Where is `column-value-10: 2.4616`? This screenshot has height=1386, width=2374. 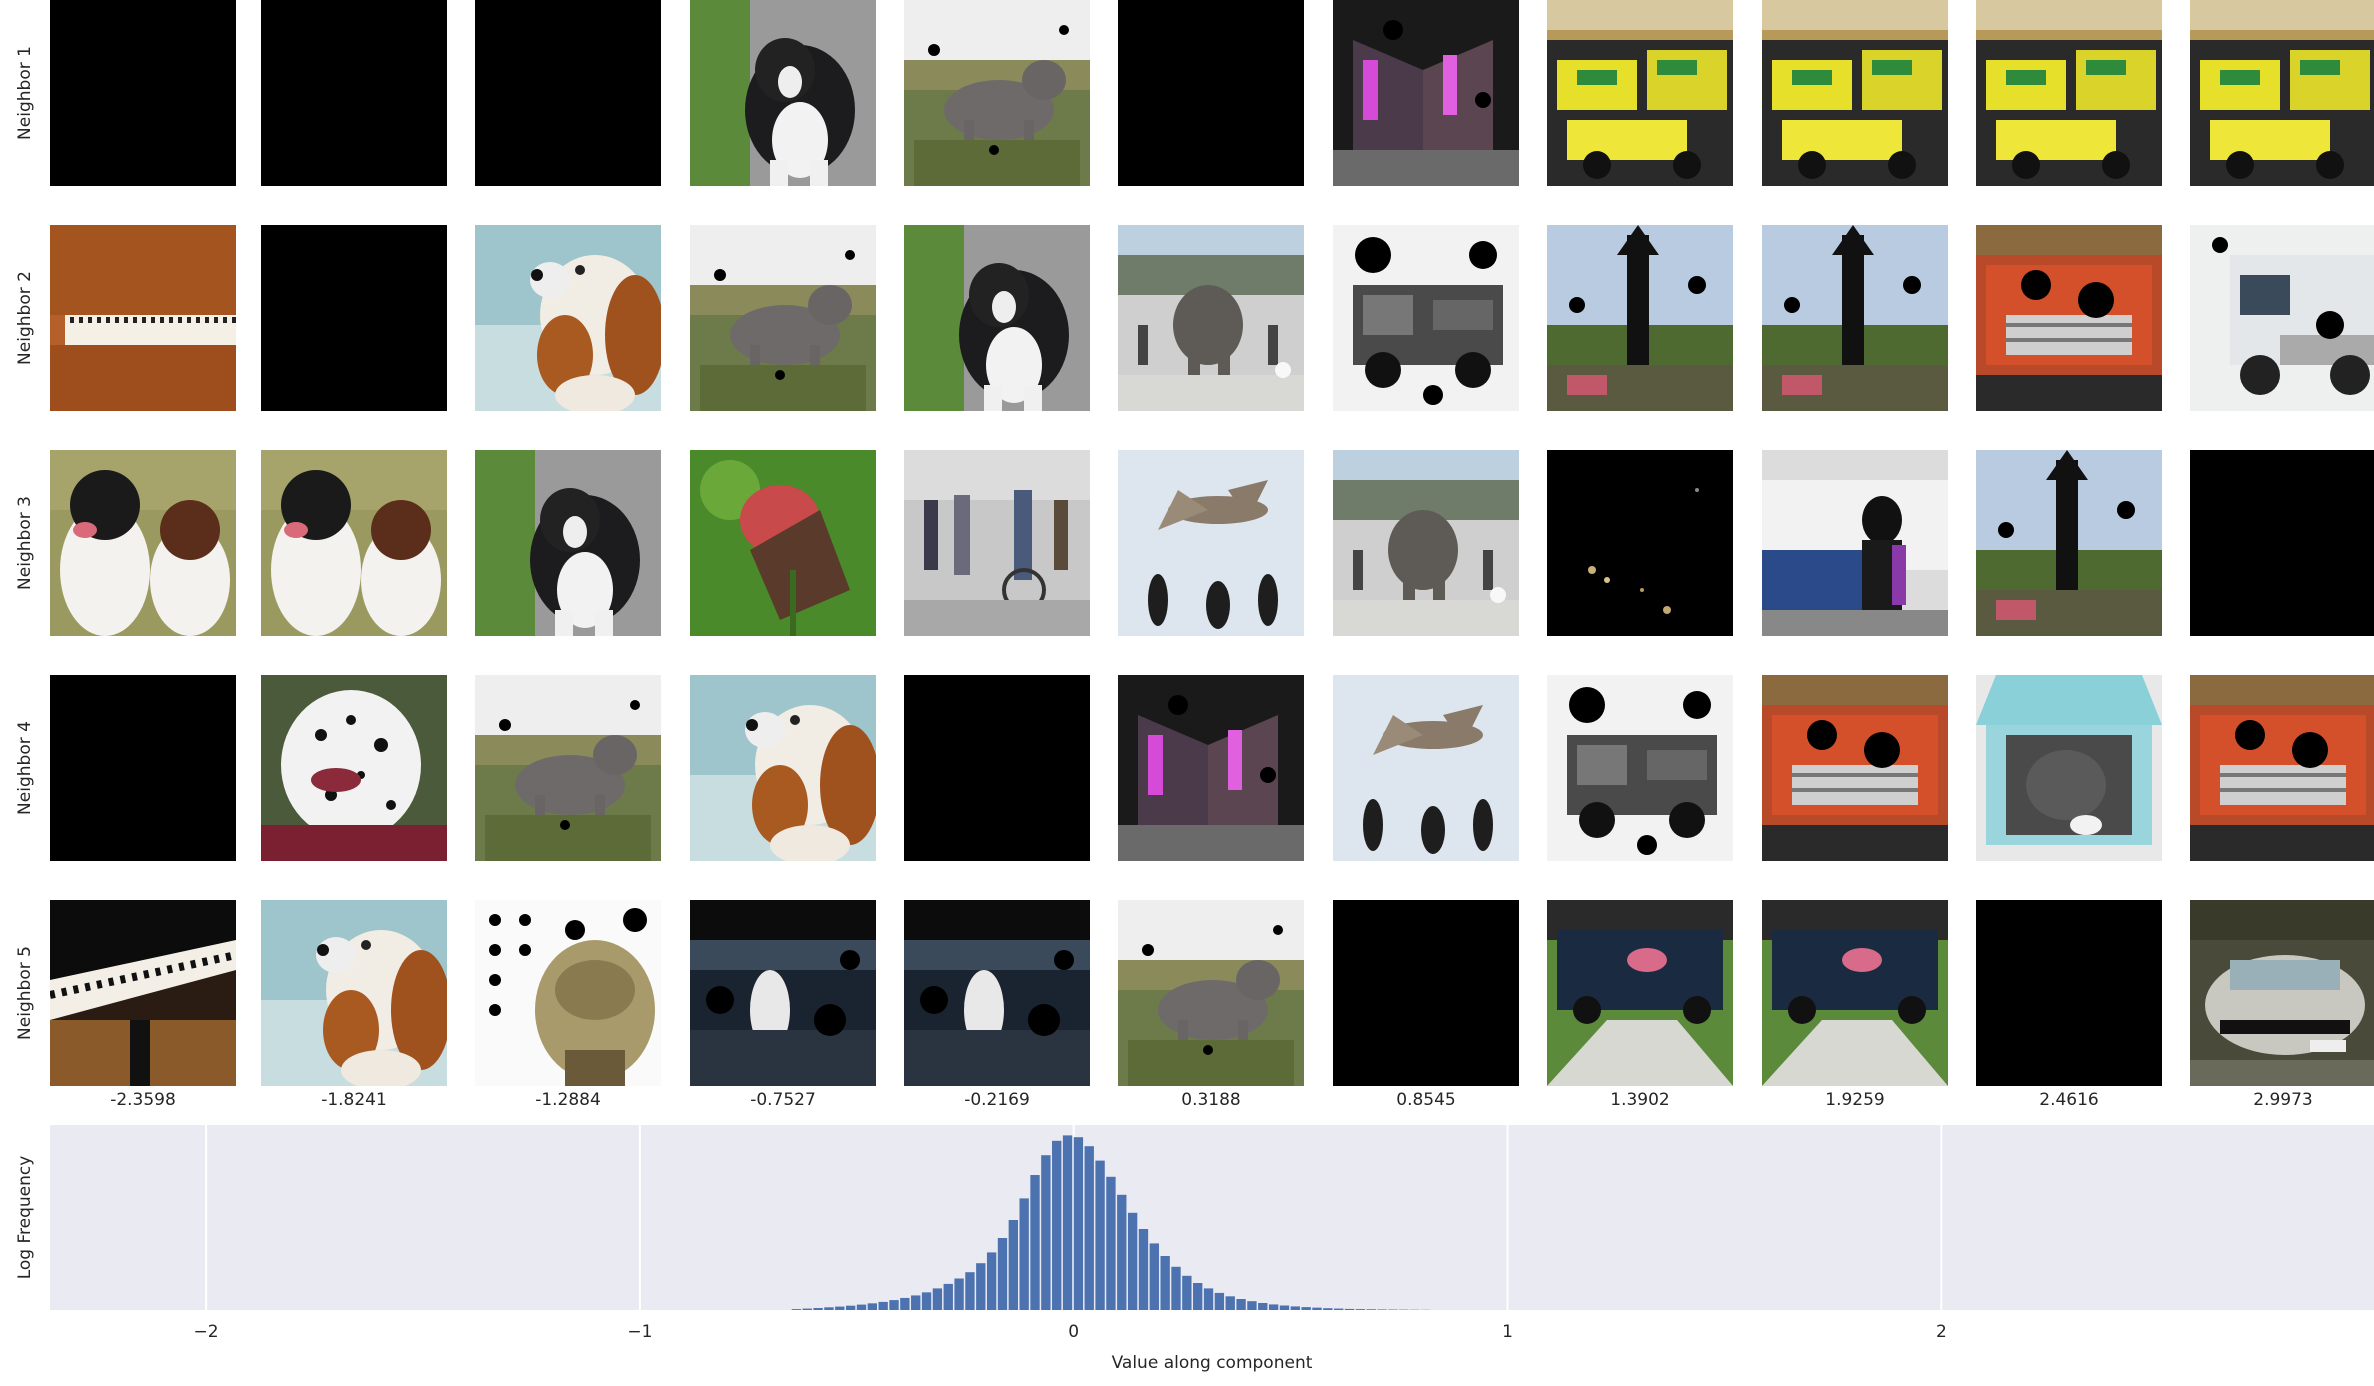
column-value-10: 2.4616 is located at coordinates (2069, 1100).